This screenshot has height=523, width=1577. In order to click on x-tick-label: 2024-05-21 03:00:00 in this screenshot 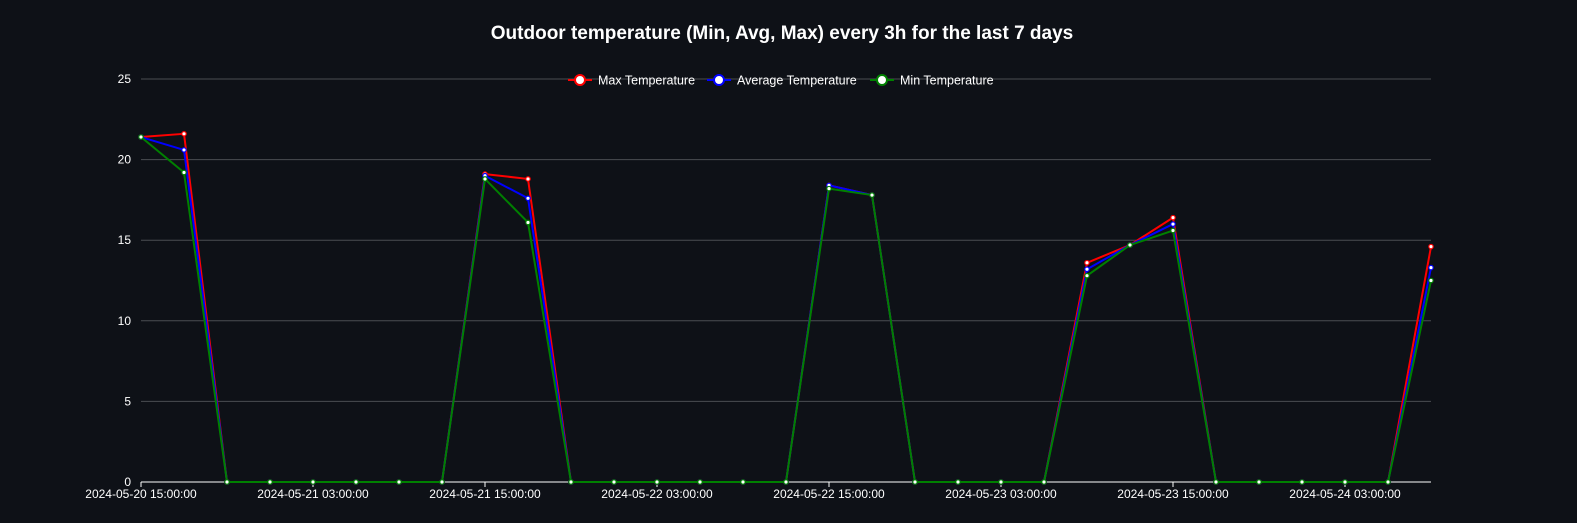, I will do `click(313, 494)`.